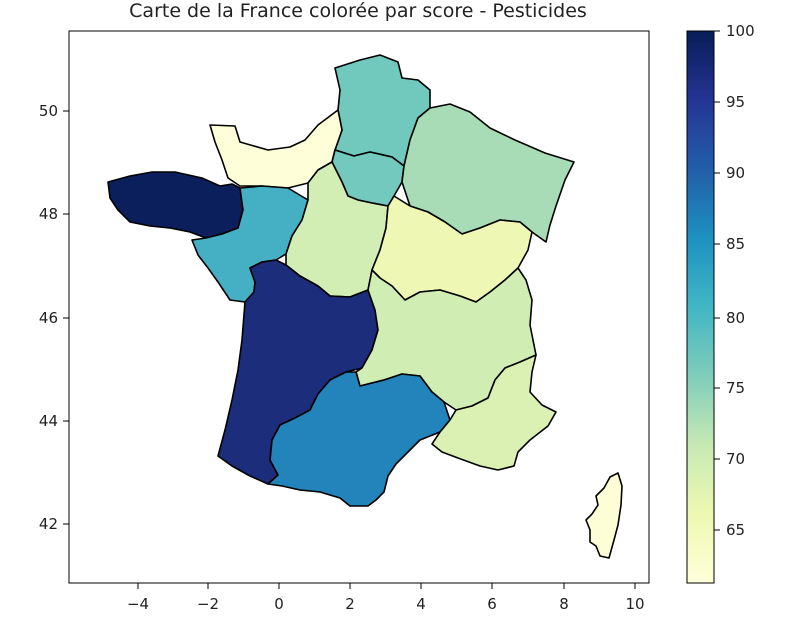 This screenshot has width=786, height=634. What do you see at coordinates (564, 604) in the screenshot?
I see `x-tick-label: 8` at bounding box center [564, 604].